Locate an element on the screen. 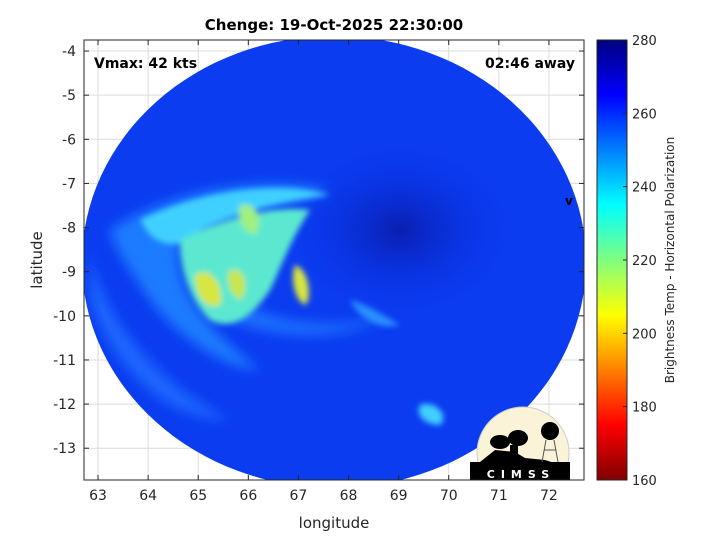  y-tick-label: -11 is located at coordinates (64, 361).